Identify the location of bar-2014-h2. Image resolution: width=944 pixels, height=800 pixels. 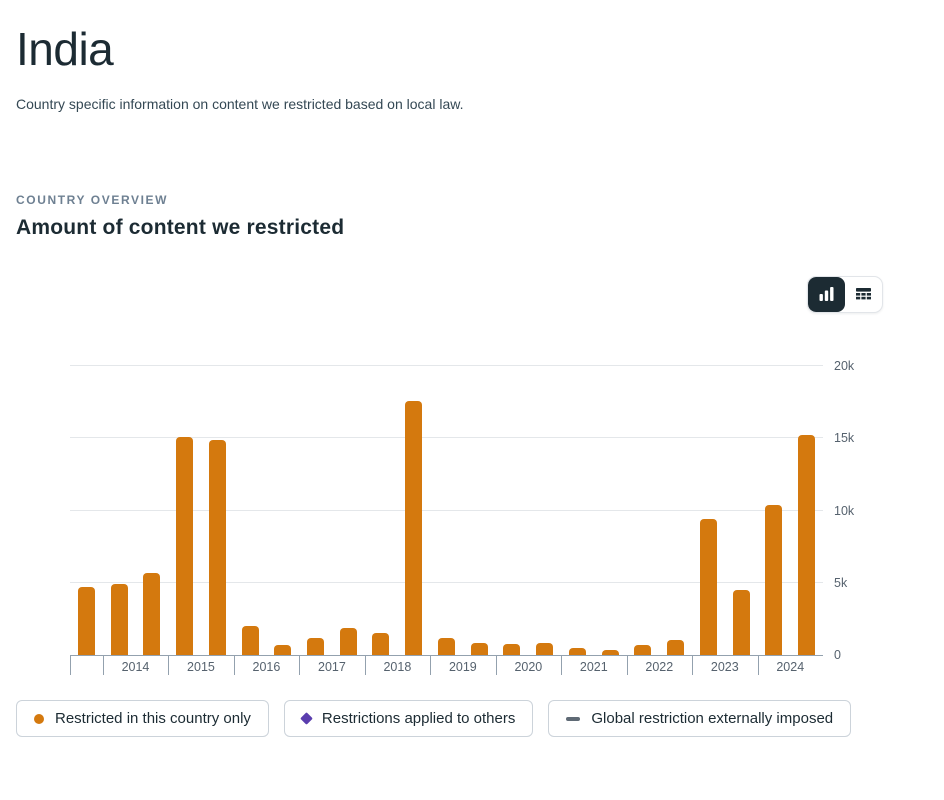
(152, 613).